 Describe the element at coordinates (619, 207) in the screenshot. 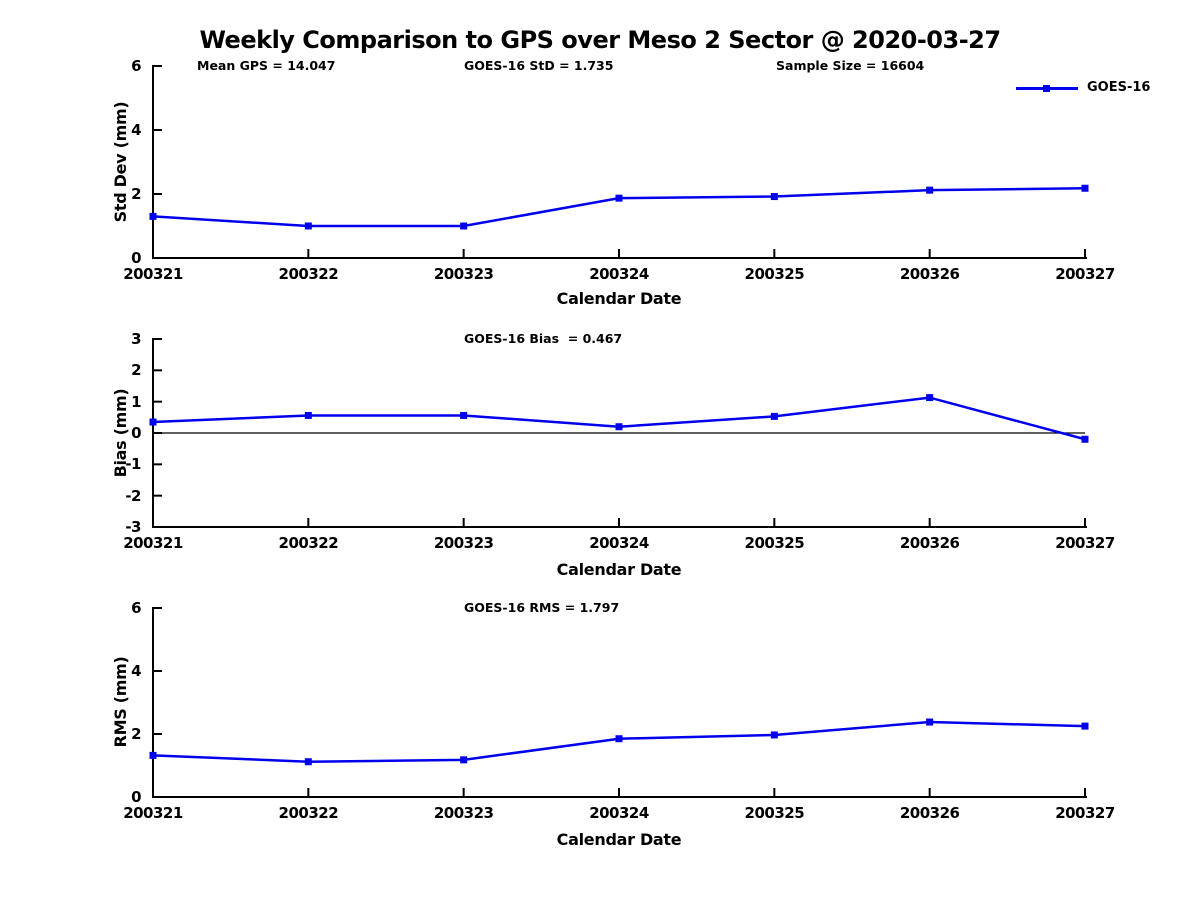

I see `series-line` at that location.